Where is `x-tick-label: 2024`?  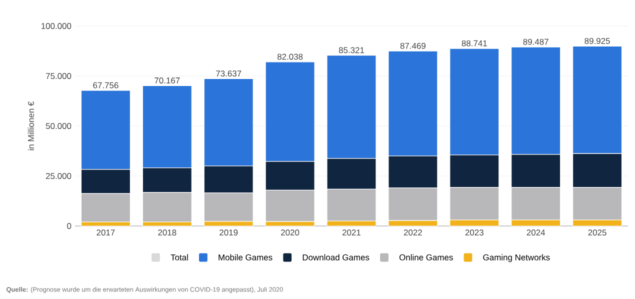
x-tick-label: 2024 is located at coordinates (536, 233).